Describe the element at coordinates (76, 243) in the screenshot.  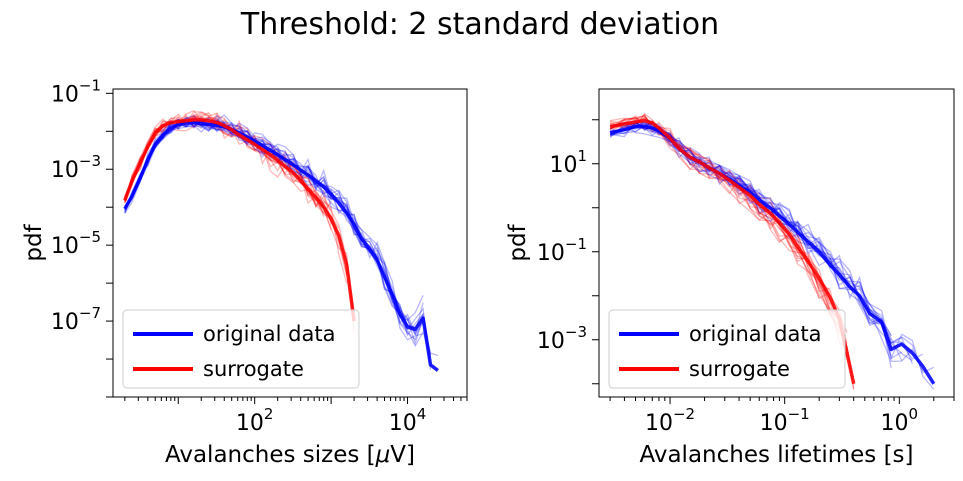
I see `y-tick-label: 10⁻⁵` at that location.